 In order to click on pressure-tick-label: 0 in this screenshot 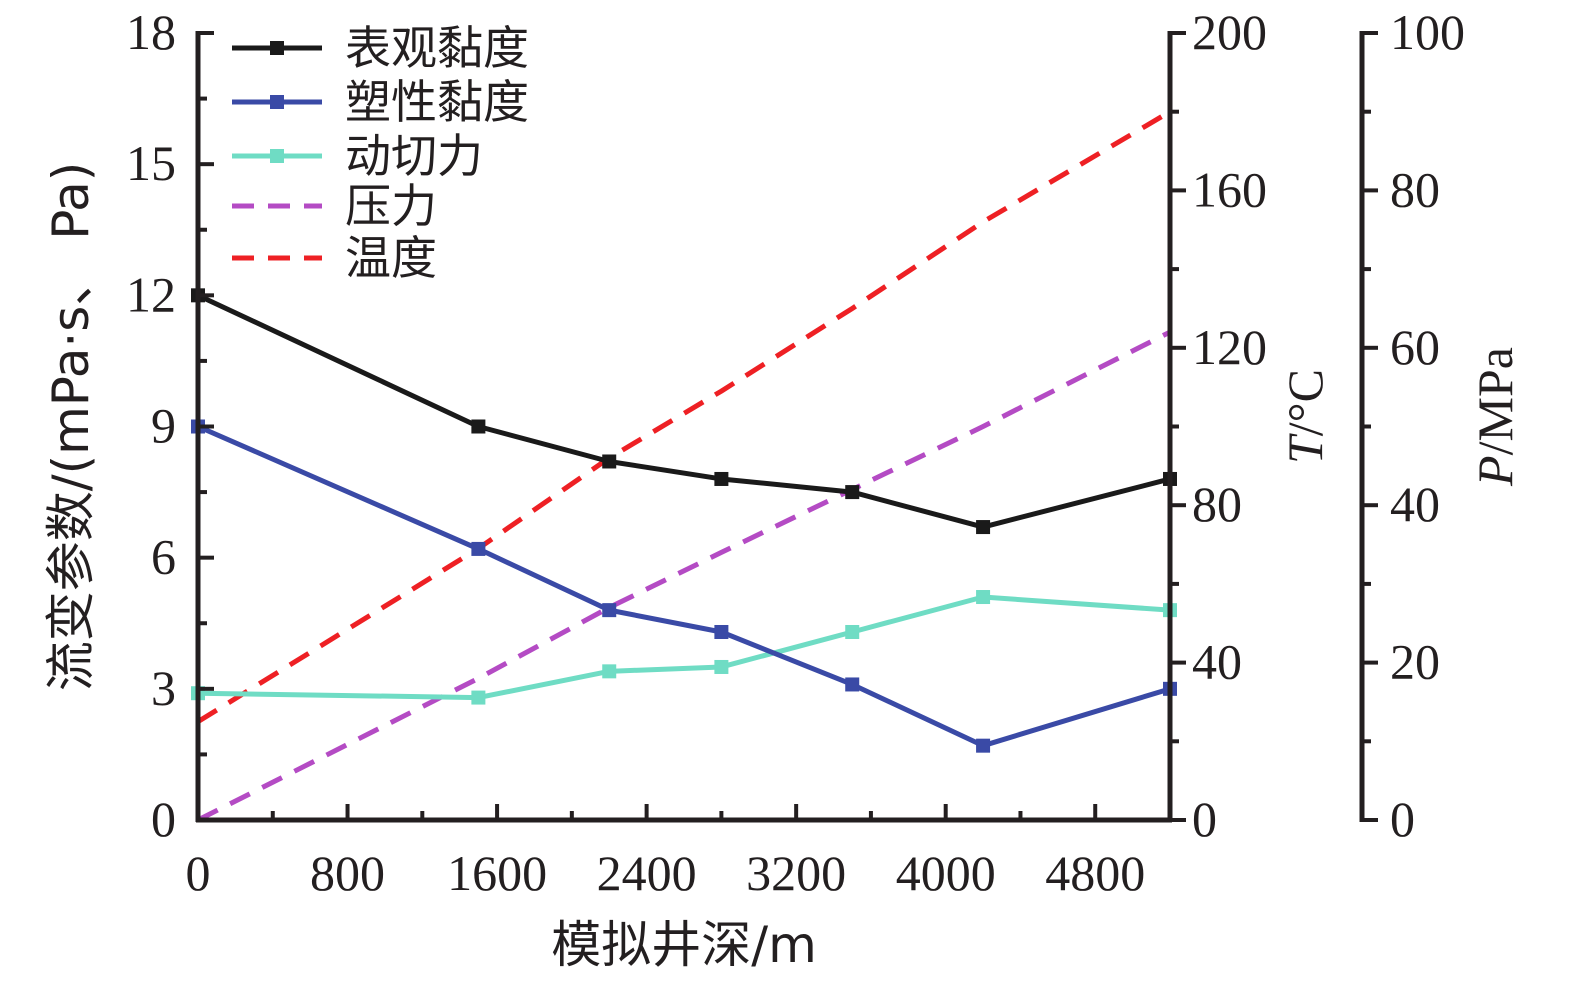, I will do `click(1402, 819)`.